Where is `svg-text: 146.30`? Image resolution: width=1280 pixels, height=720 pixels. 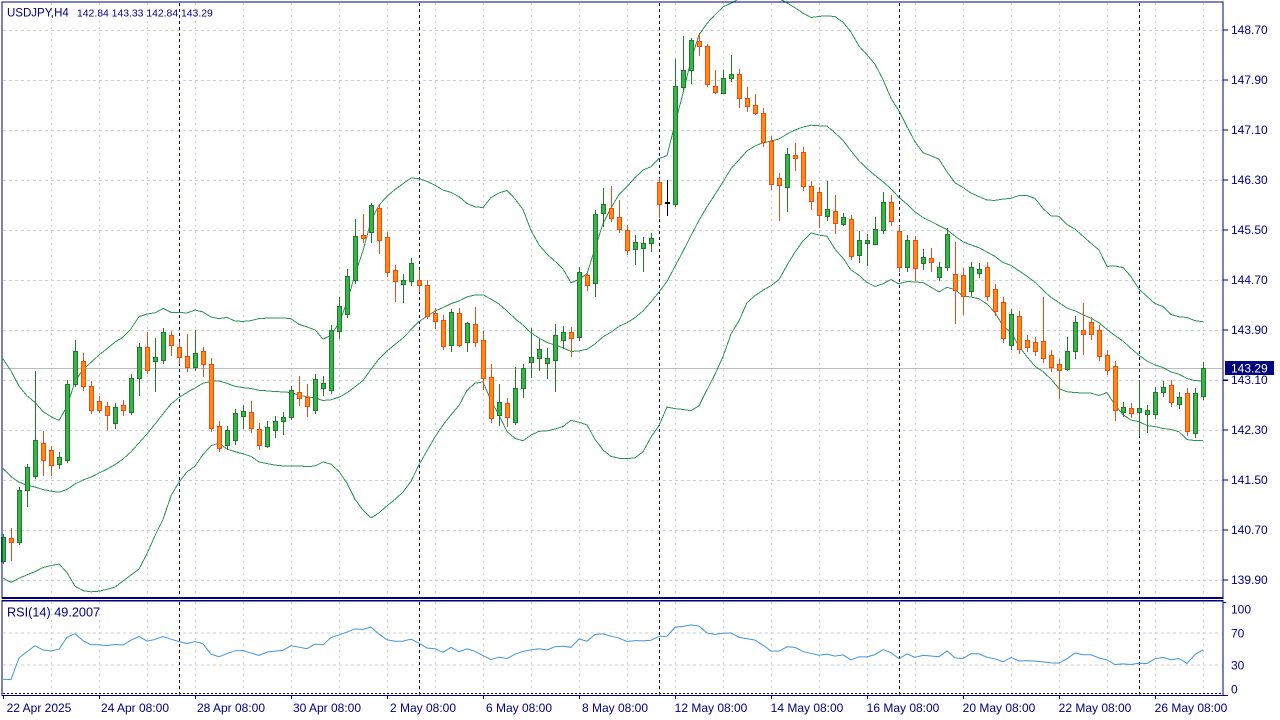 svg-text: 146.30 is located at coordinates (1249, 180).